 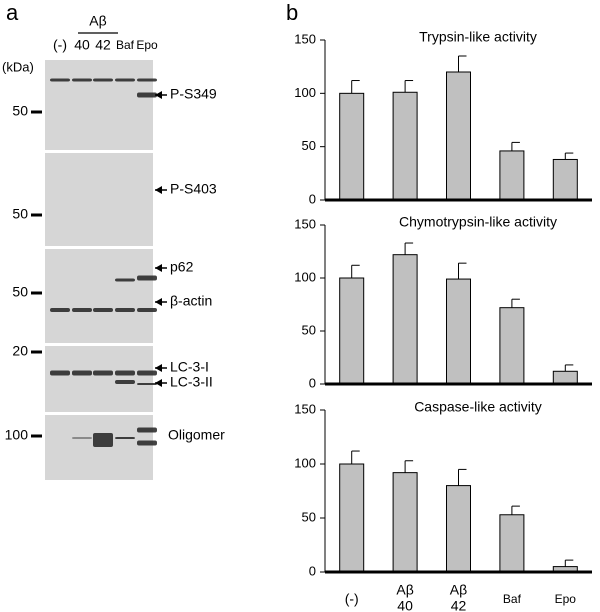 I want to click on band-label: β-actin, so click(x=191, y=301).